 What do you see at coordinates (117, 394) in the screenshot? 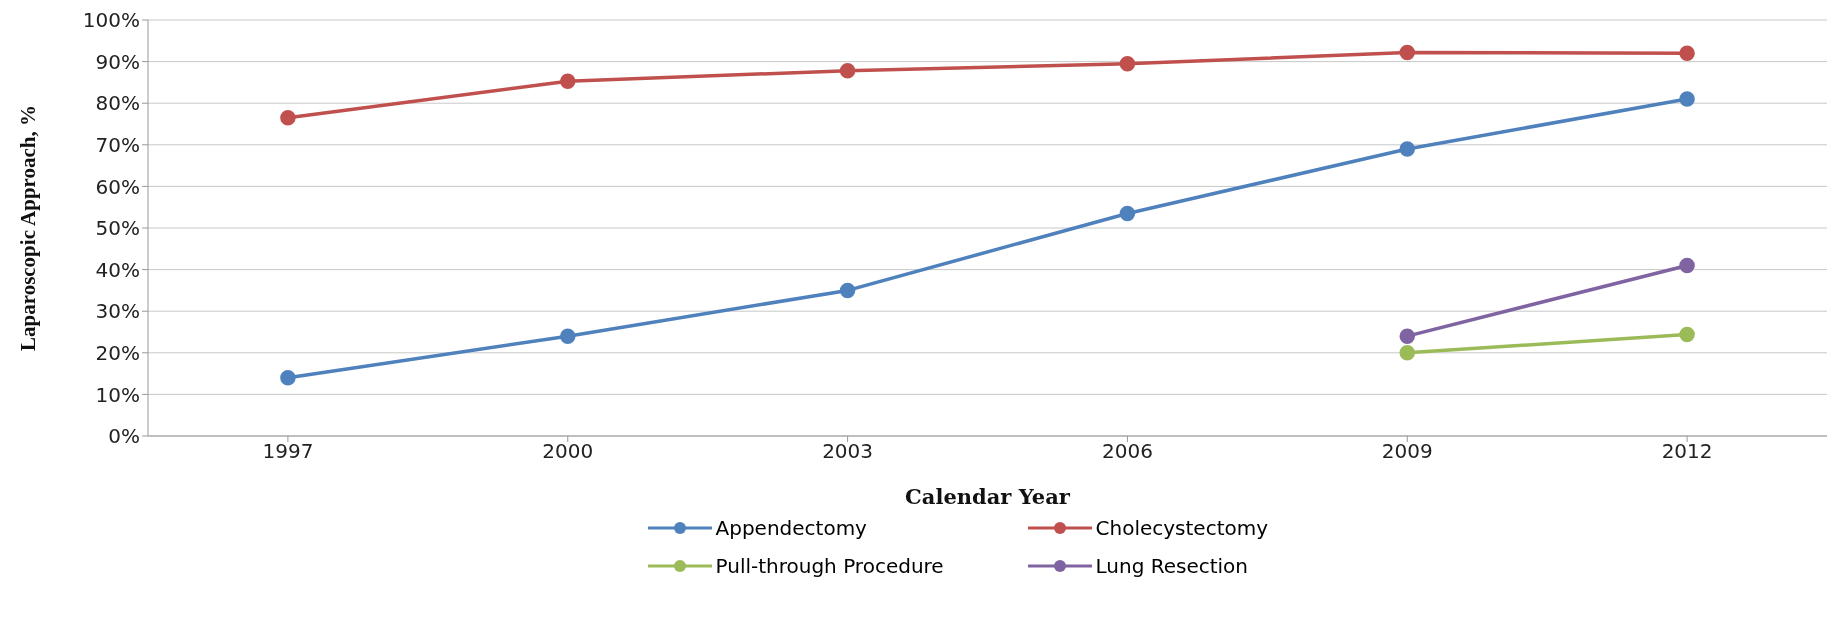
I see `y-tick-label: 10%` at bounding box center [117, 394].